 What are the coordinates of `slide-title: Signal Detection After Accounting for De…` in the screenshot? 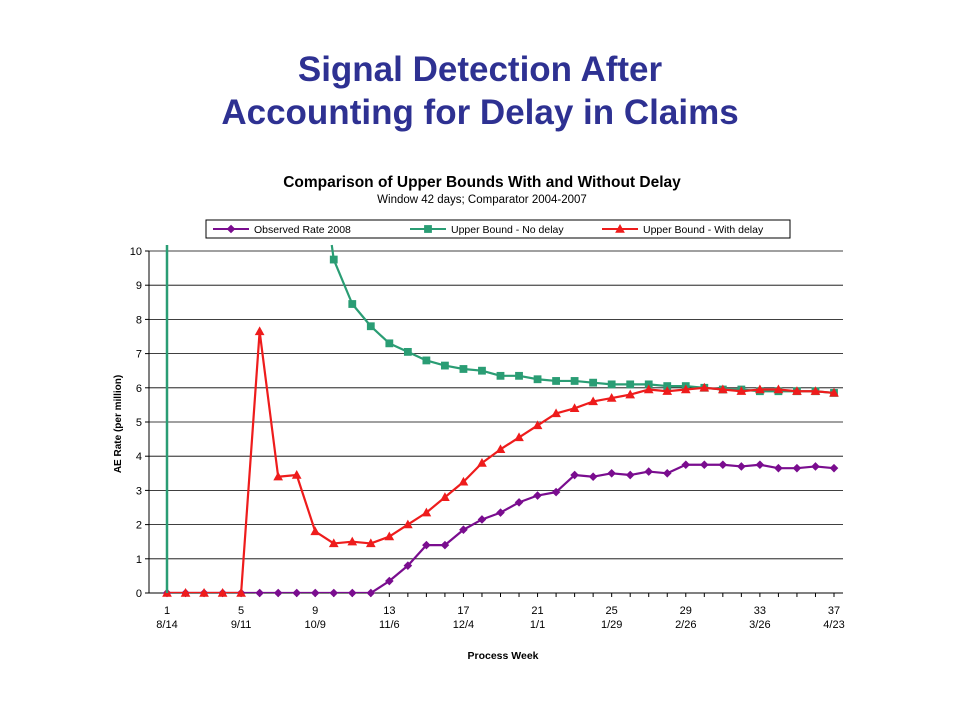 It's located at (480, 91).